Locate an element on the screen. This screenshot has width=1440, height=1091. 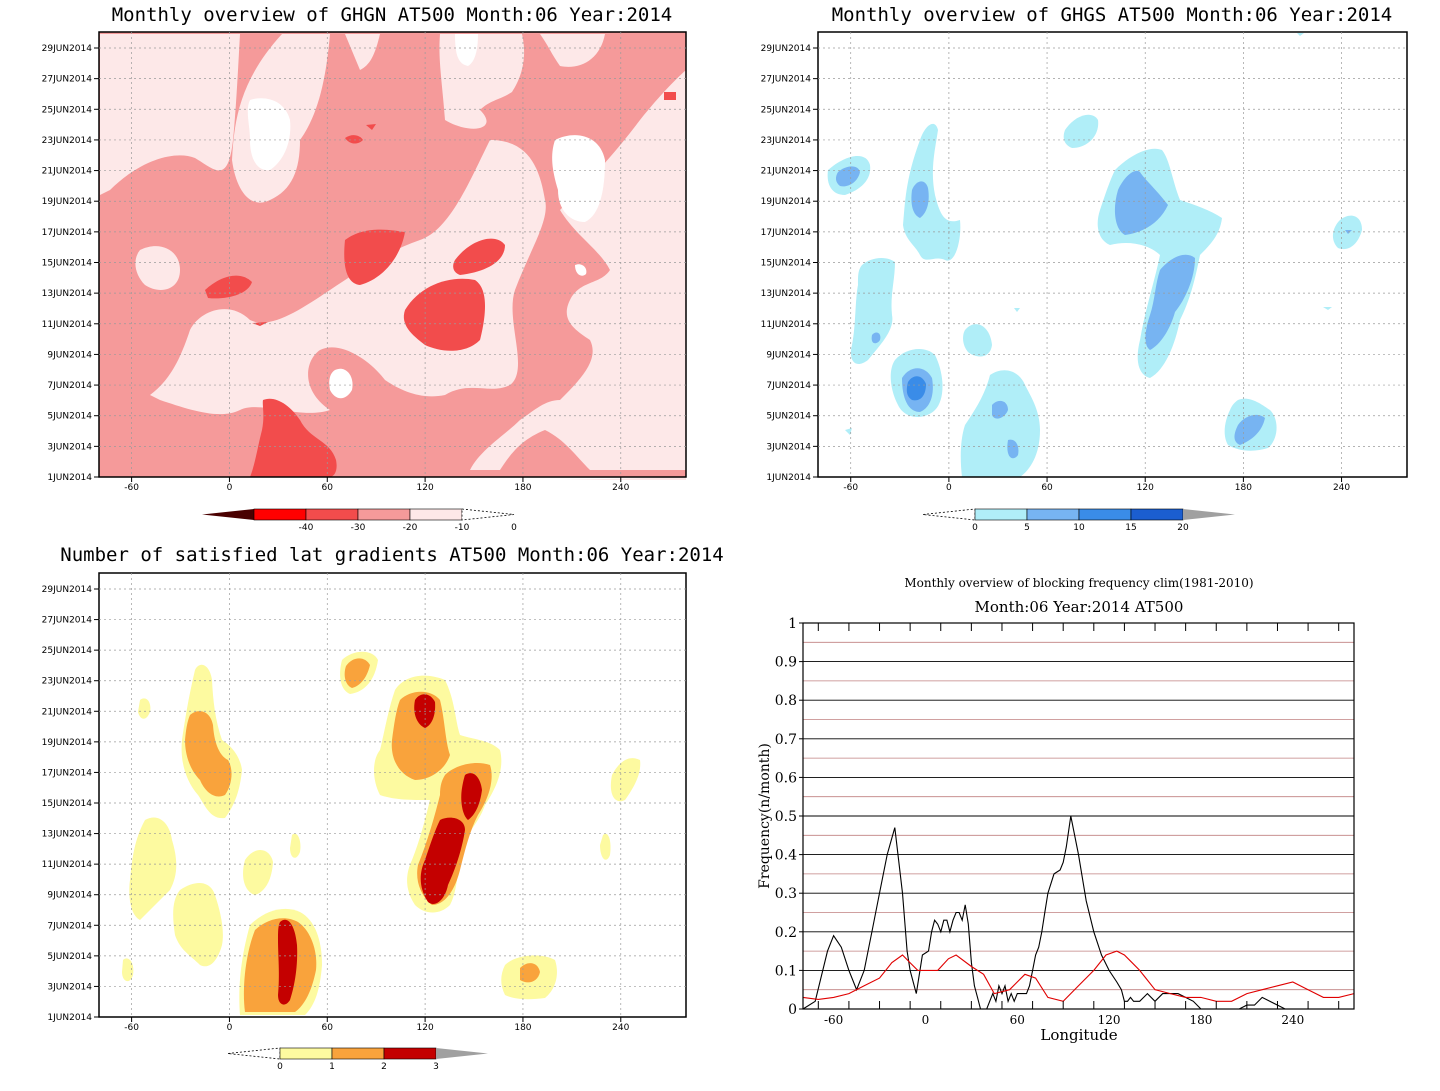
latgrad-lon-axis: -60 0 60 120 180 240 is located at coordinates (377, 1025).